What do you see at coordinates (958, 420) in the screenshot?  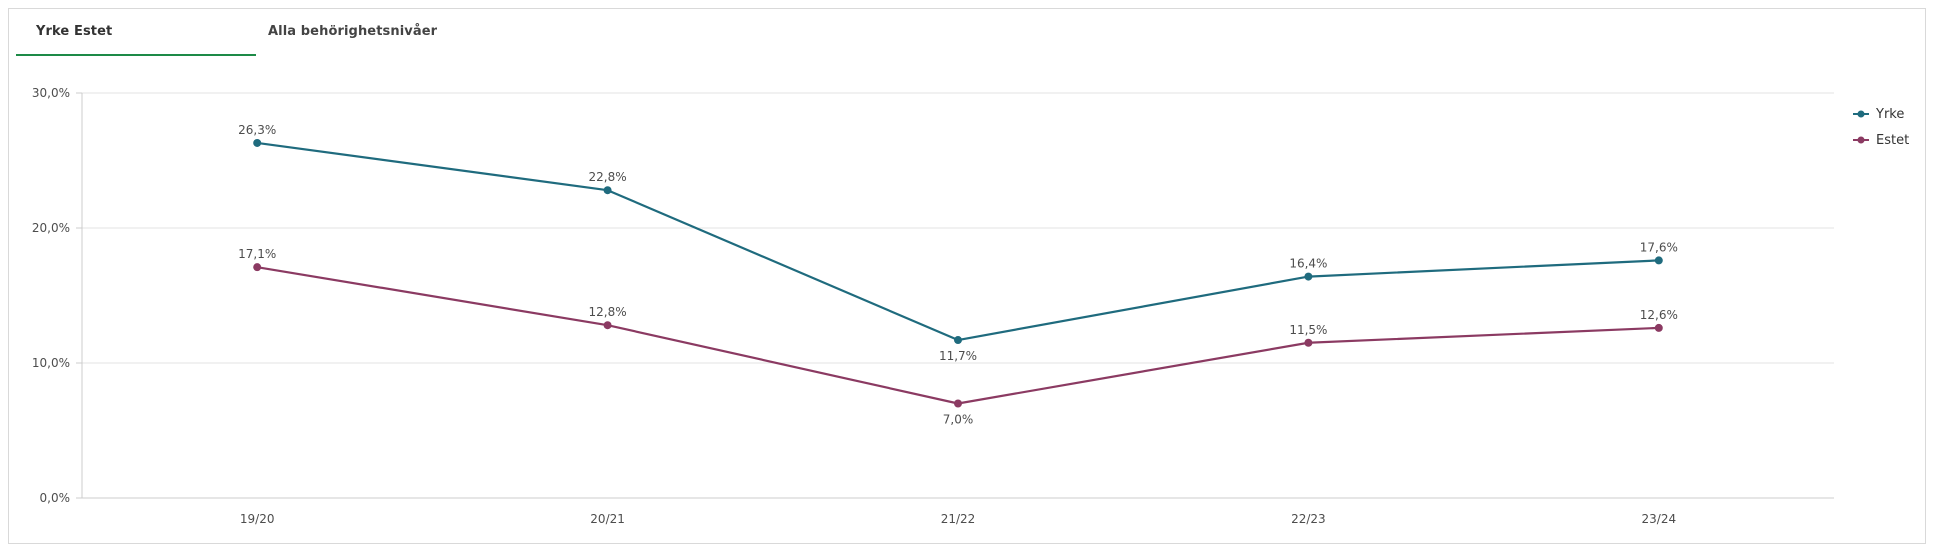 I see `data-label-estet: 7,0%` at bounding box center [958, 420].